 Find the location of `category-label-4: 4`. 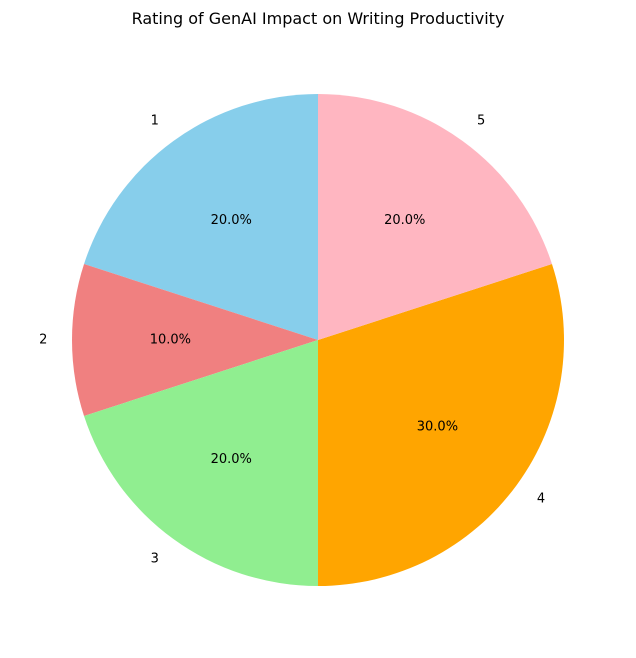

category-label-4: 4 is located at coordinates (541, 499).